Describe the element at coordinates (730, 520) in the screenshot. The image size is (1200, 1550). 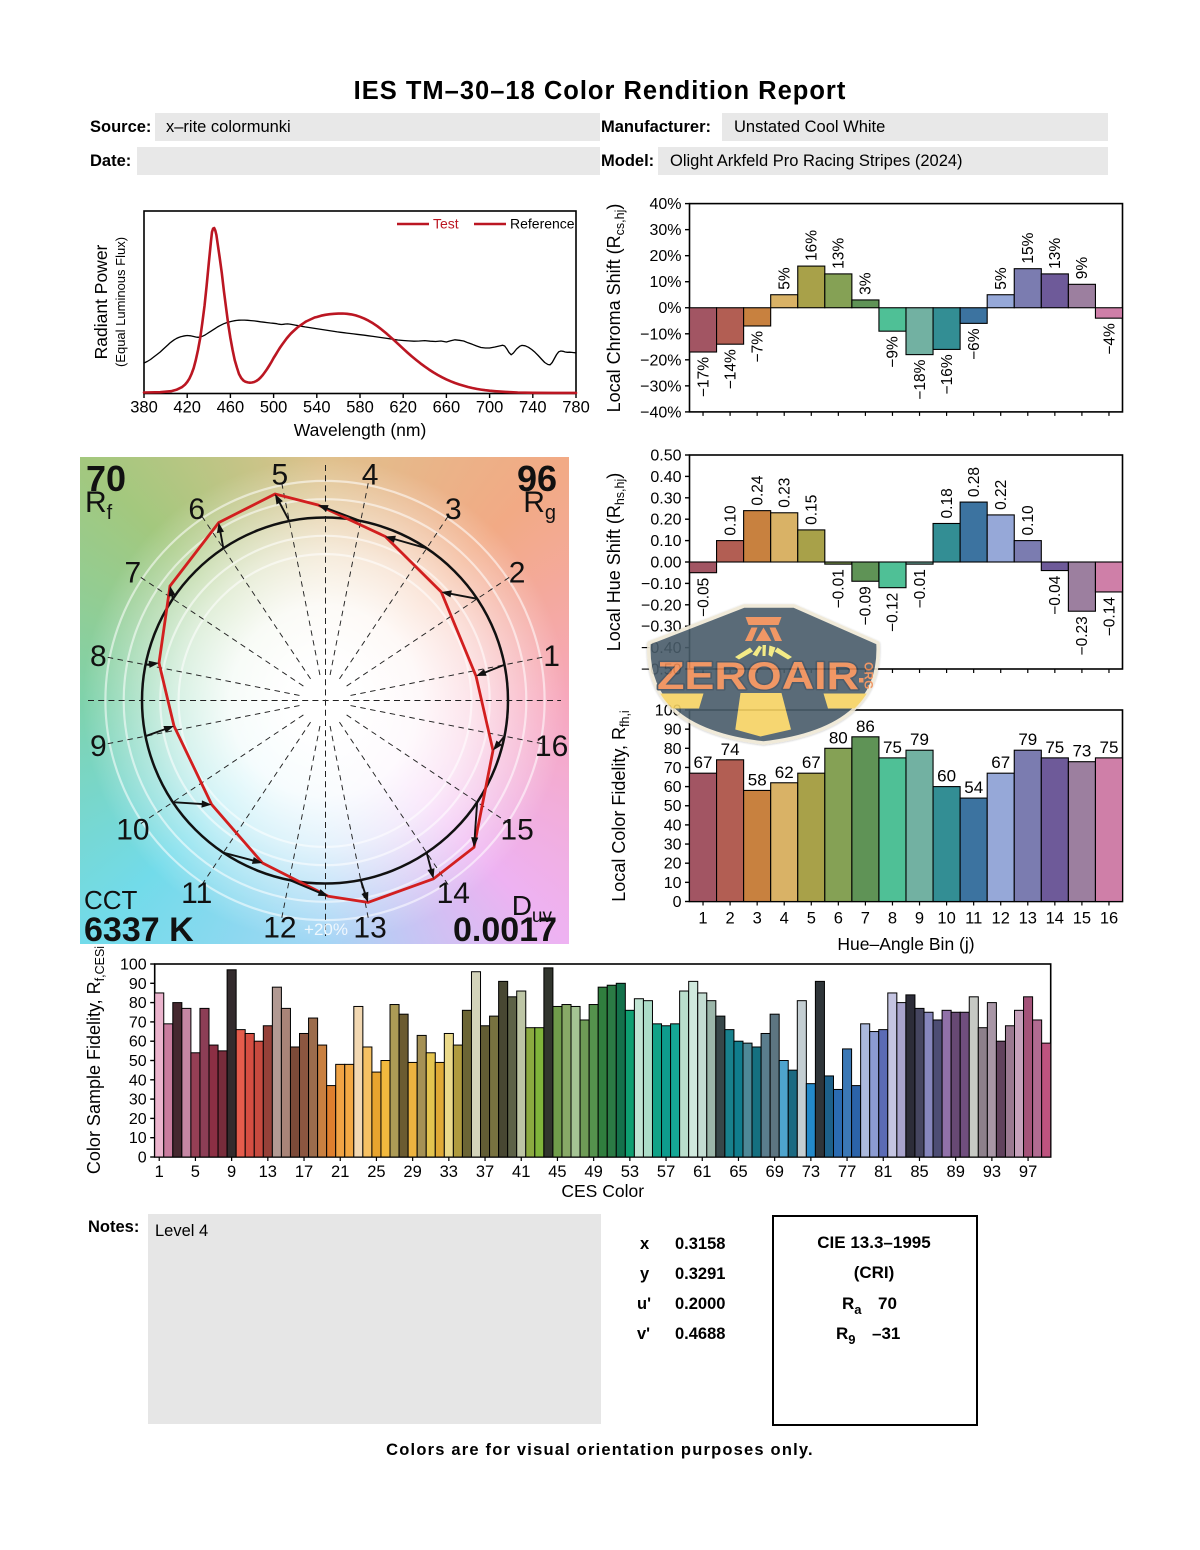
I see `svg-text: 0.10` at that location.